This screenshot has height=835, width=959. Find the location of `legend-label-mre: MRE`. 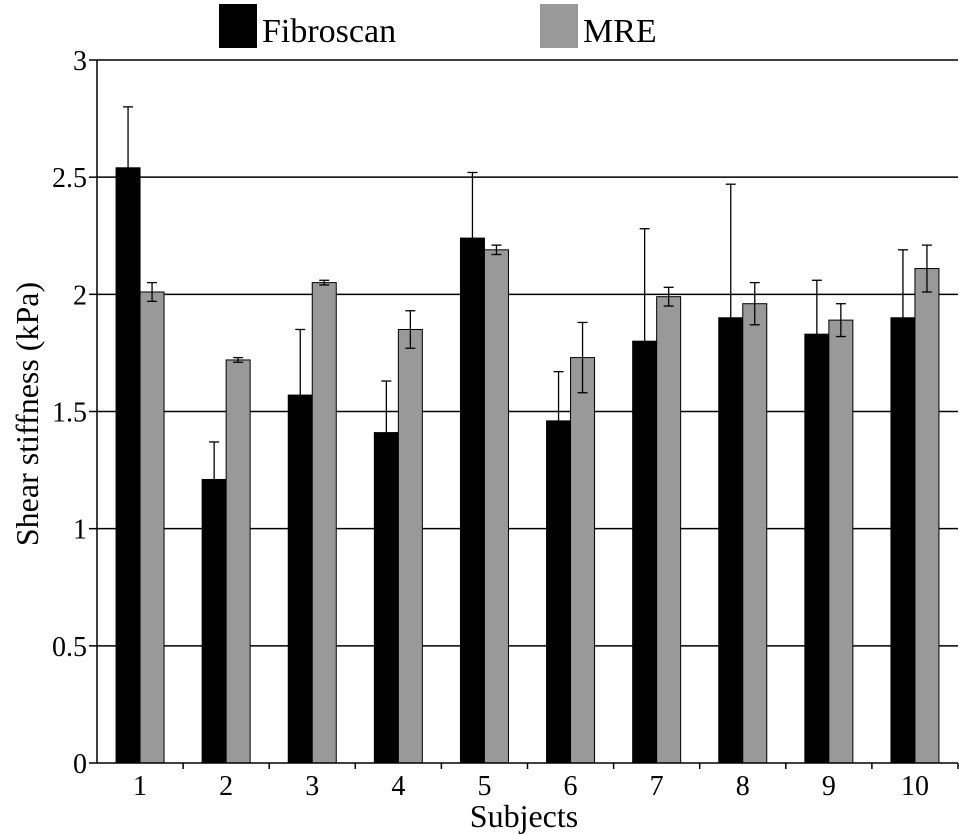

legend-label-mre: MRE is located at coordinates (620, 31).